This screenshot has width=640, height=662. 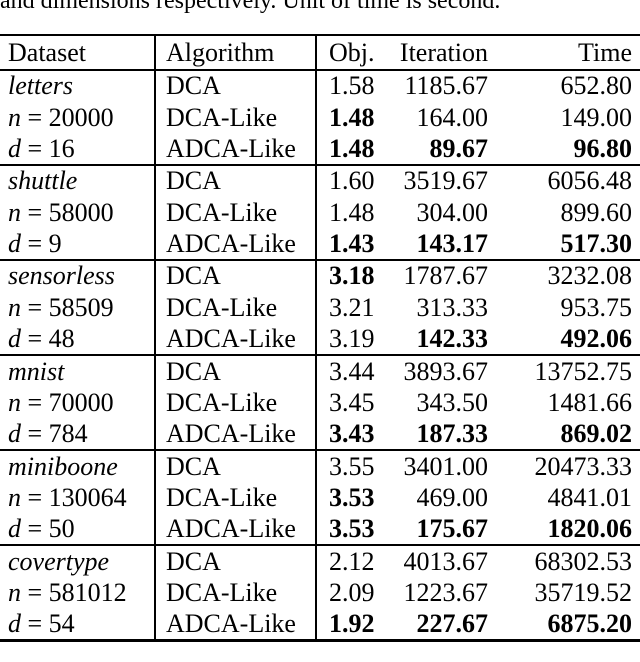 What do you see at coordinates (596, 338) in the screenshot?
I see `time-cell: 492.06` at bounding box center [596, 338].